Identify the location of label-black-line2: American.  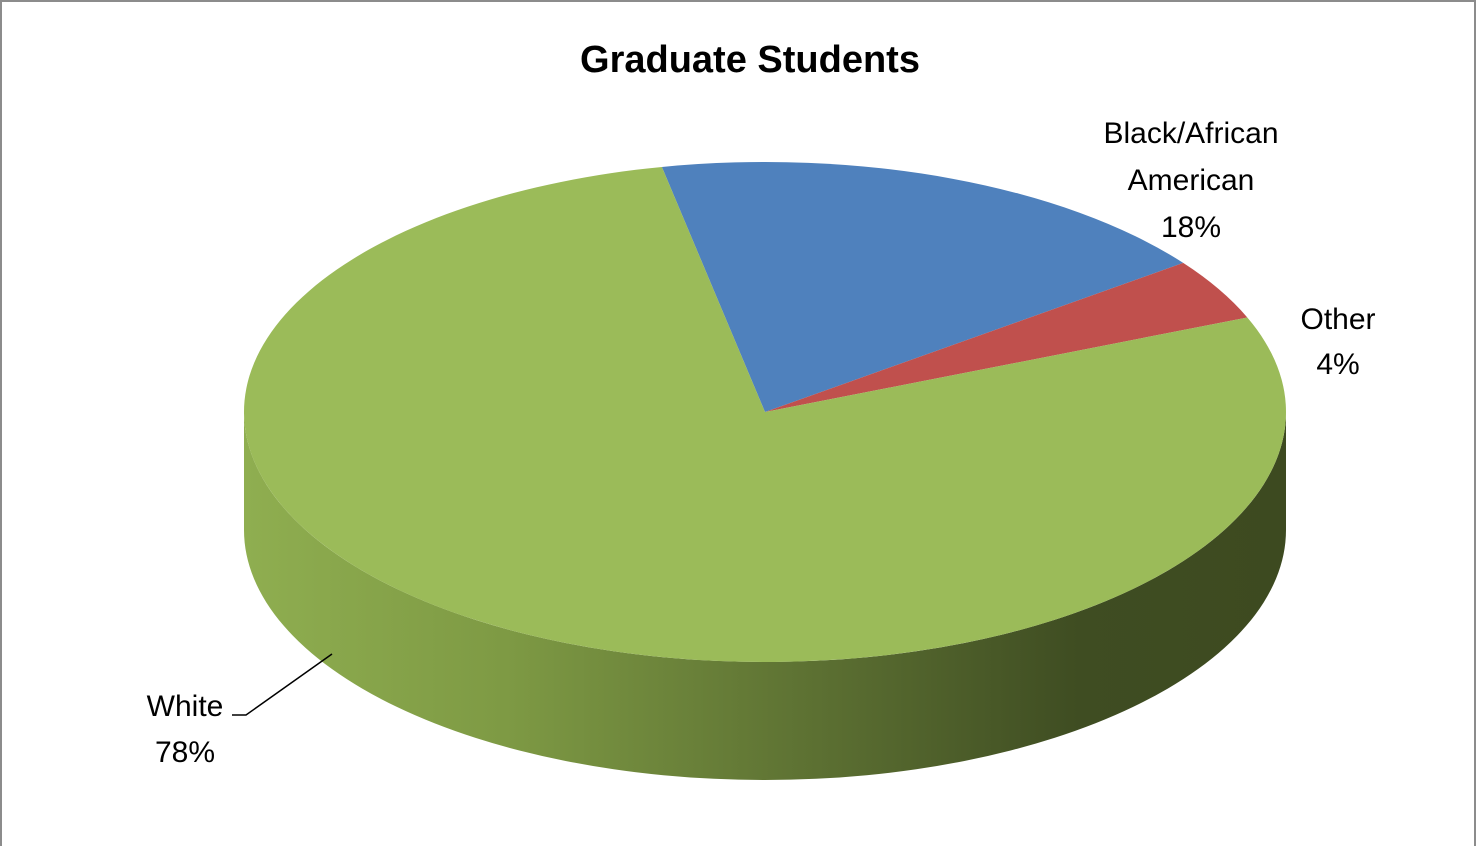
(1191, 180).